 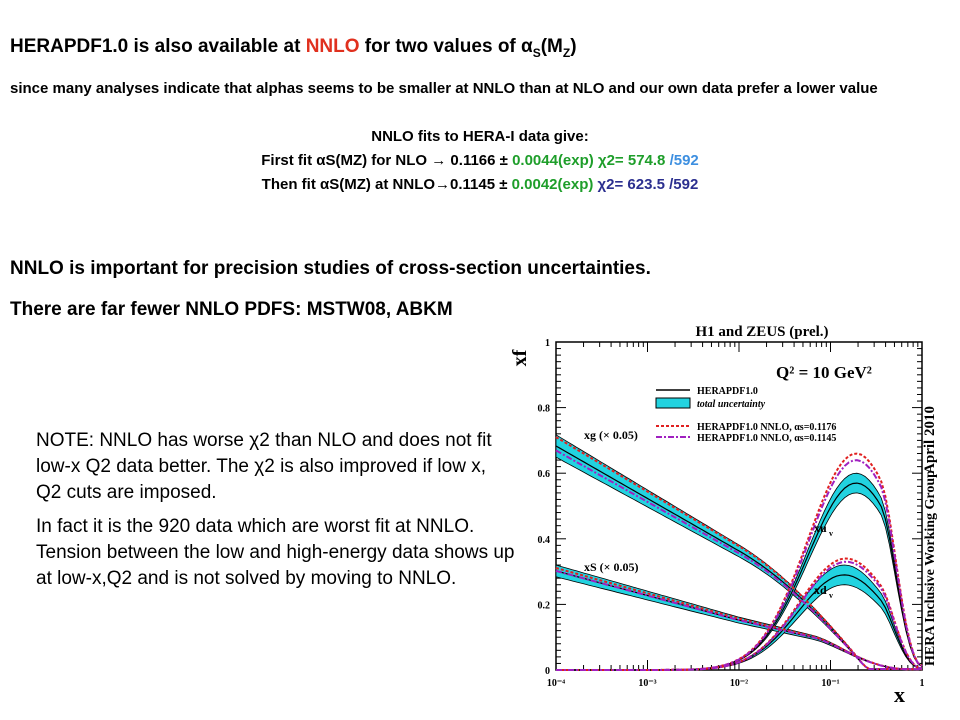 What do you see at coordinates (820, 528) in the screenshot?
I see `label-xu: xu` at bounding box center [820, 528].